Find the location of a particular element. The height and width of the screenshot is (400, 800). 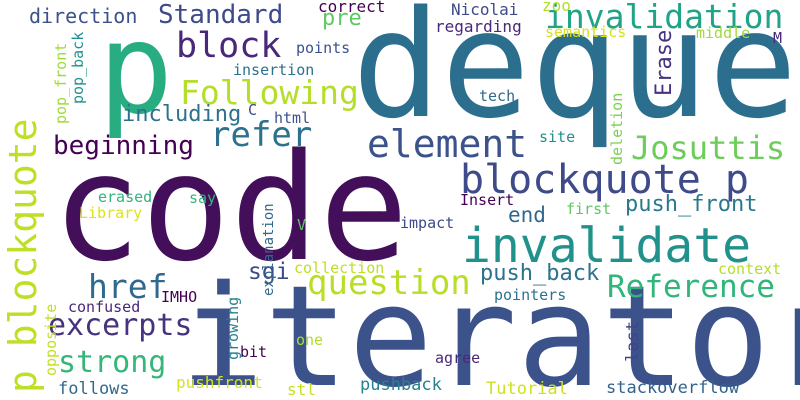

word-explanation: explanation is located at coordinates (269, 249).